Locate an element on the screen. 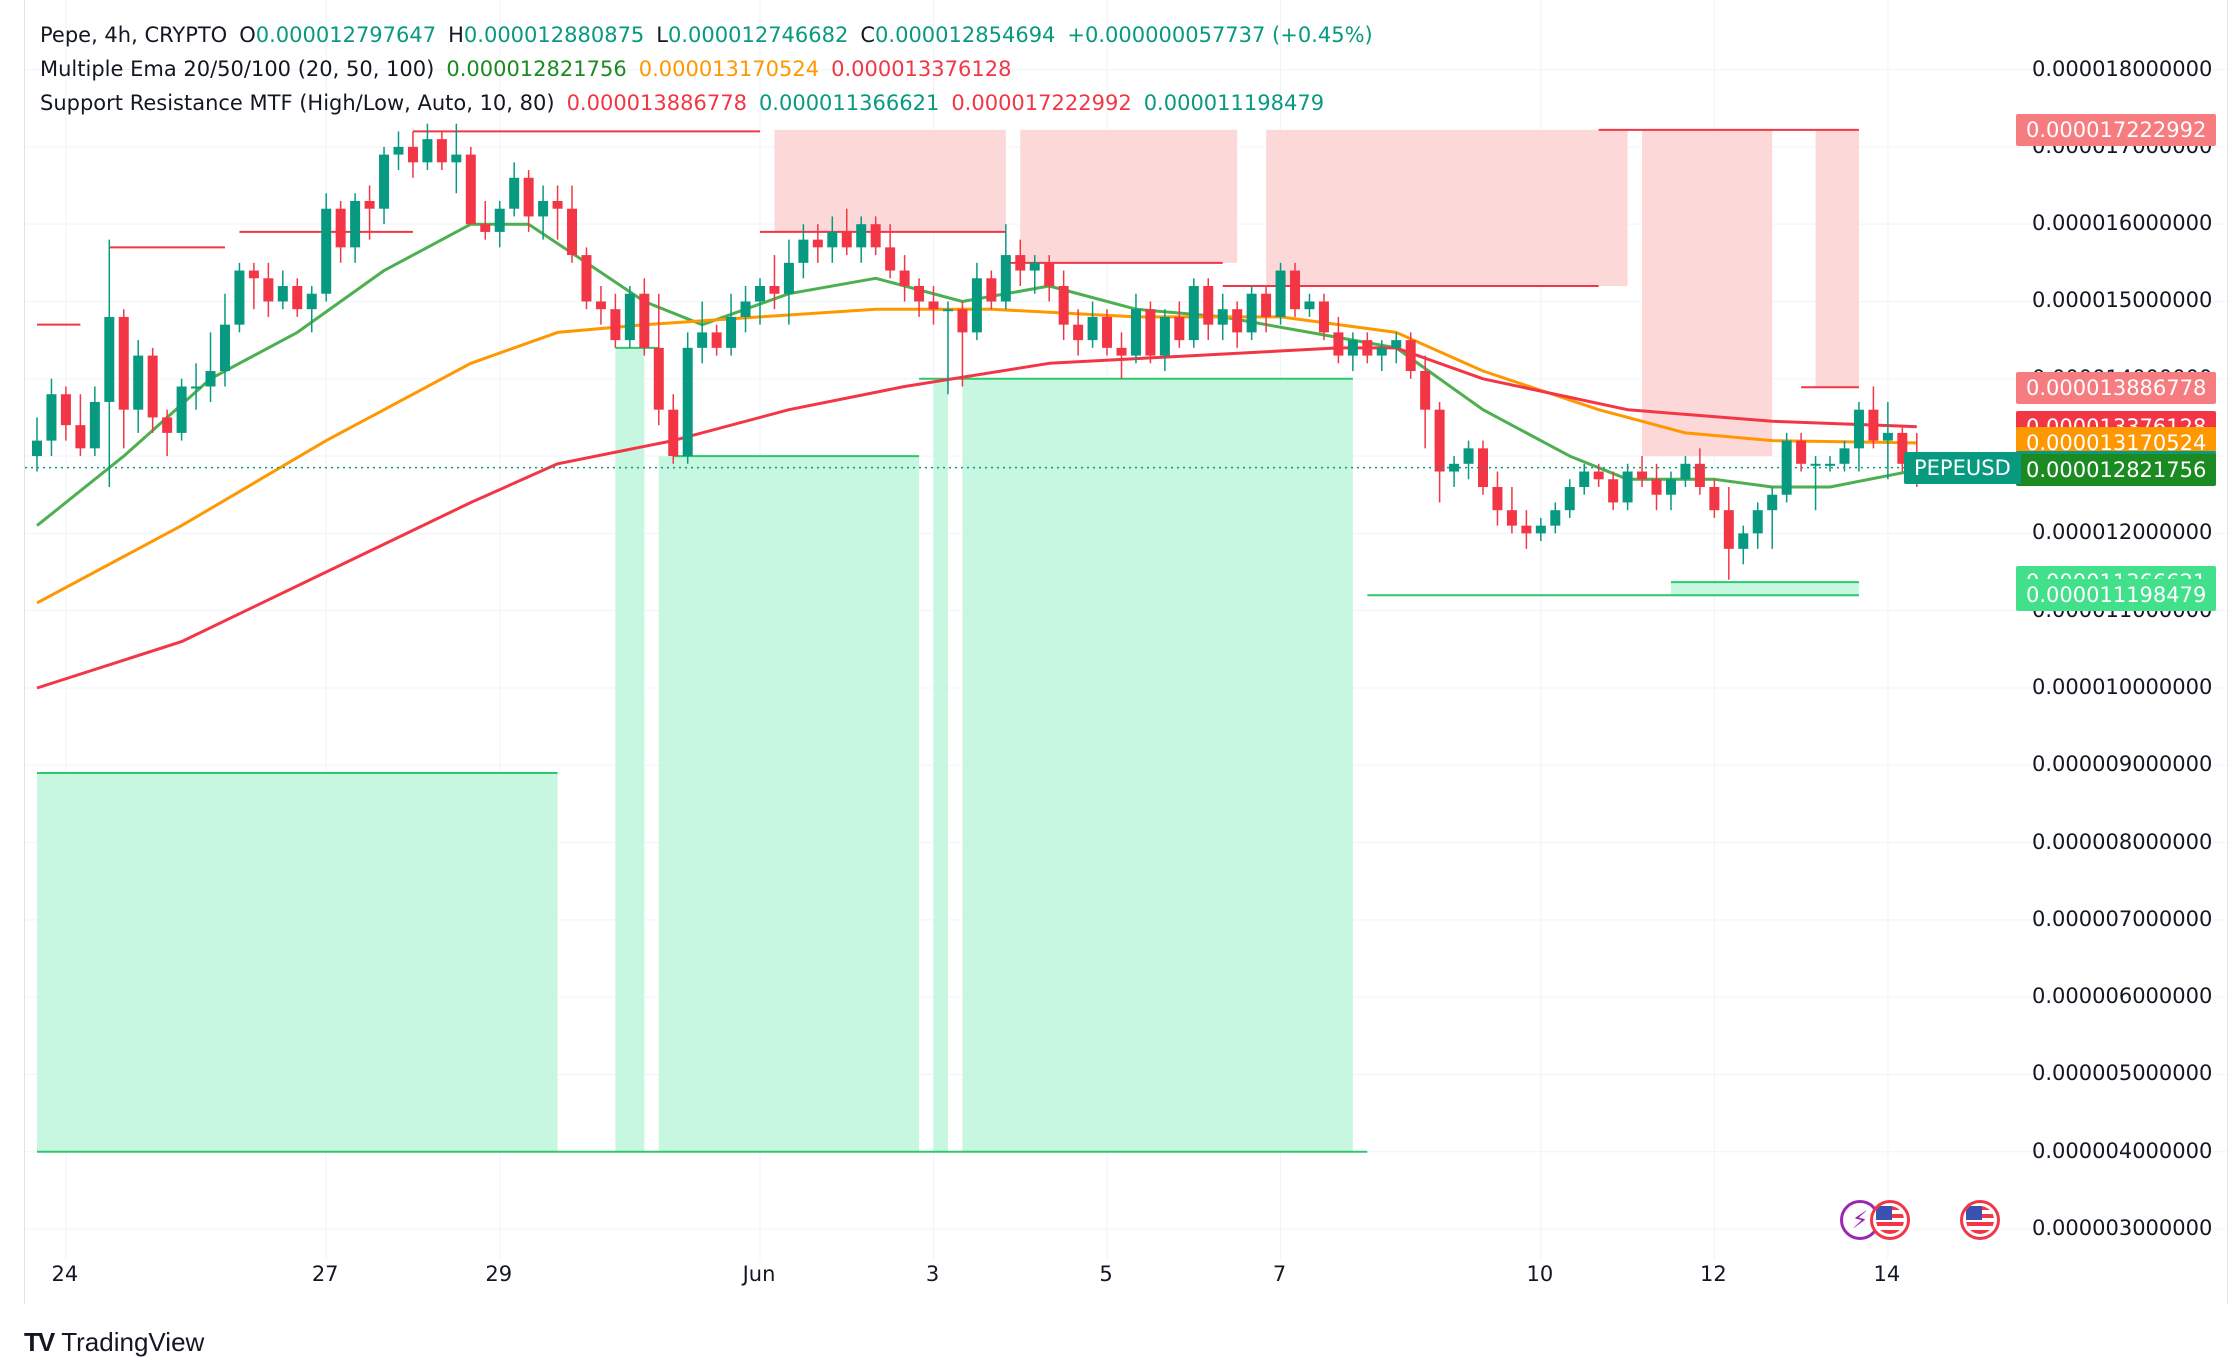 The height and width of the screenshot is (1369, 2236). tradingview-logo: TV TradingView is located at coordinates (114, 1342).